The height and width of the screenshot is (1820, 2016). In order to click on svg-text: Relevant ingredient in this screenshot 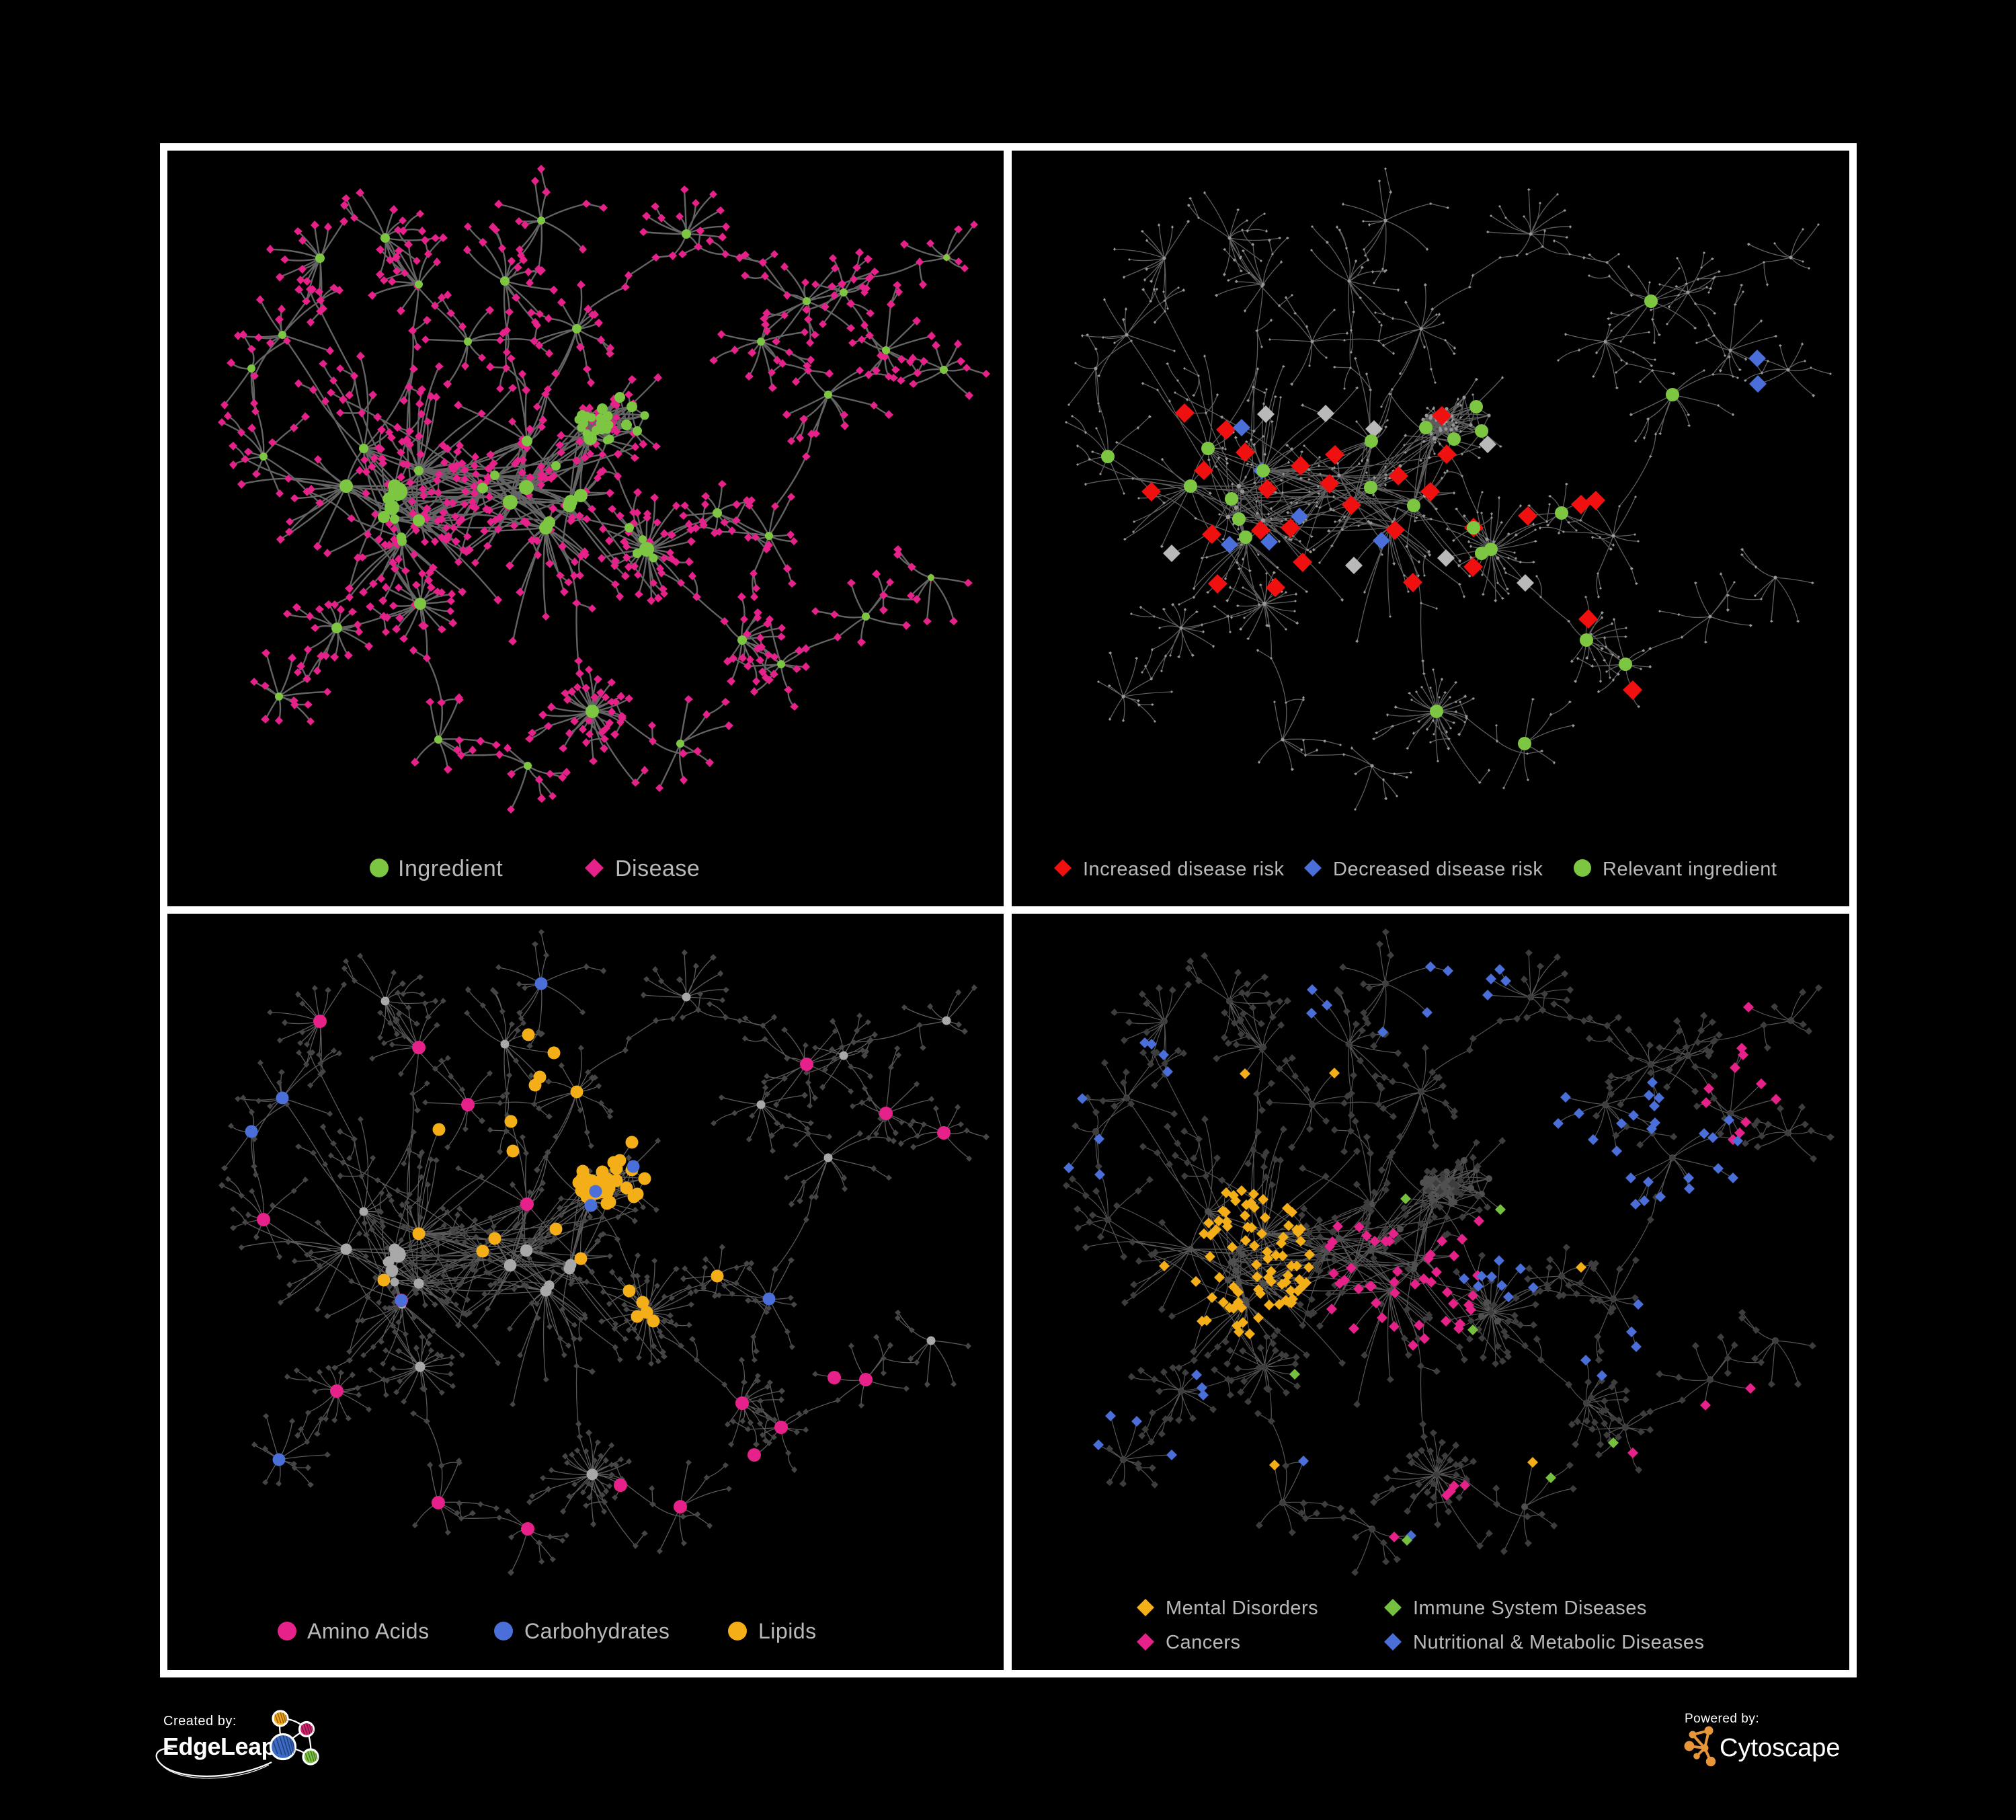, I will do `click(1690, 869)`.